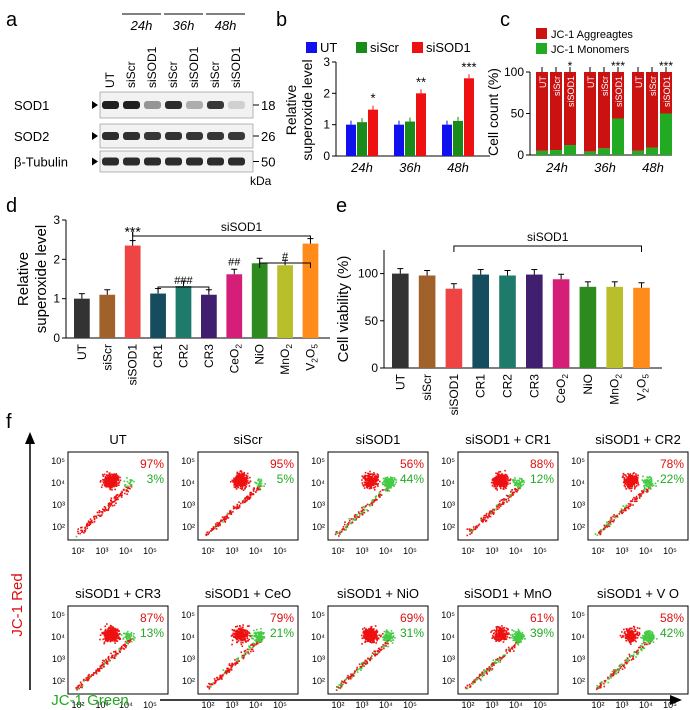  What do you see at coordinates (326, 156) in the screenshot?
I see `b-y-tick-label: 0` at bounding box center [326, 156].